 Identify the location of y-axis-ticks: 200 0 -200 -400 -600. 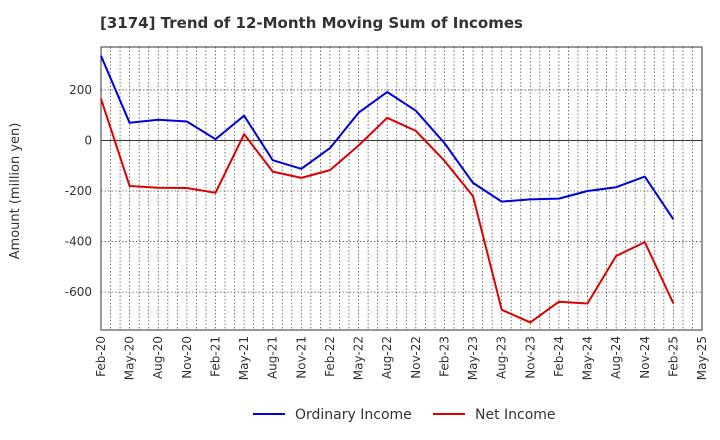
(78, 191).